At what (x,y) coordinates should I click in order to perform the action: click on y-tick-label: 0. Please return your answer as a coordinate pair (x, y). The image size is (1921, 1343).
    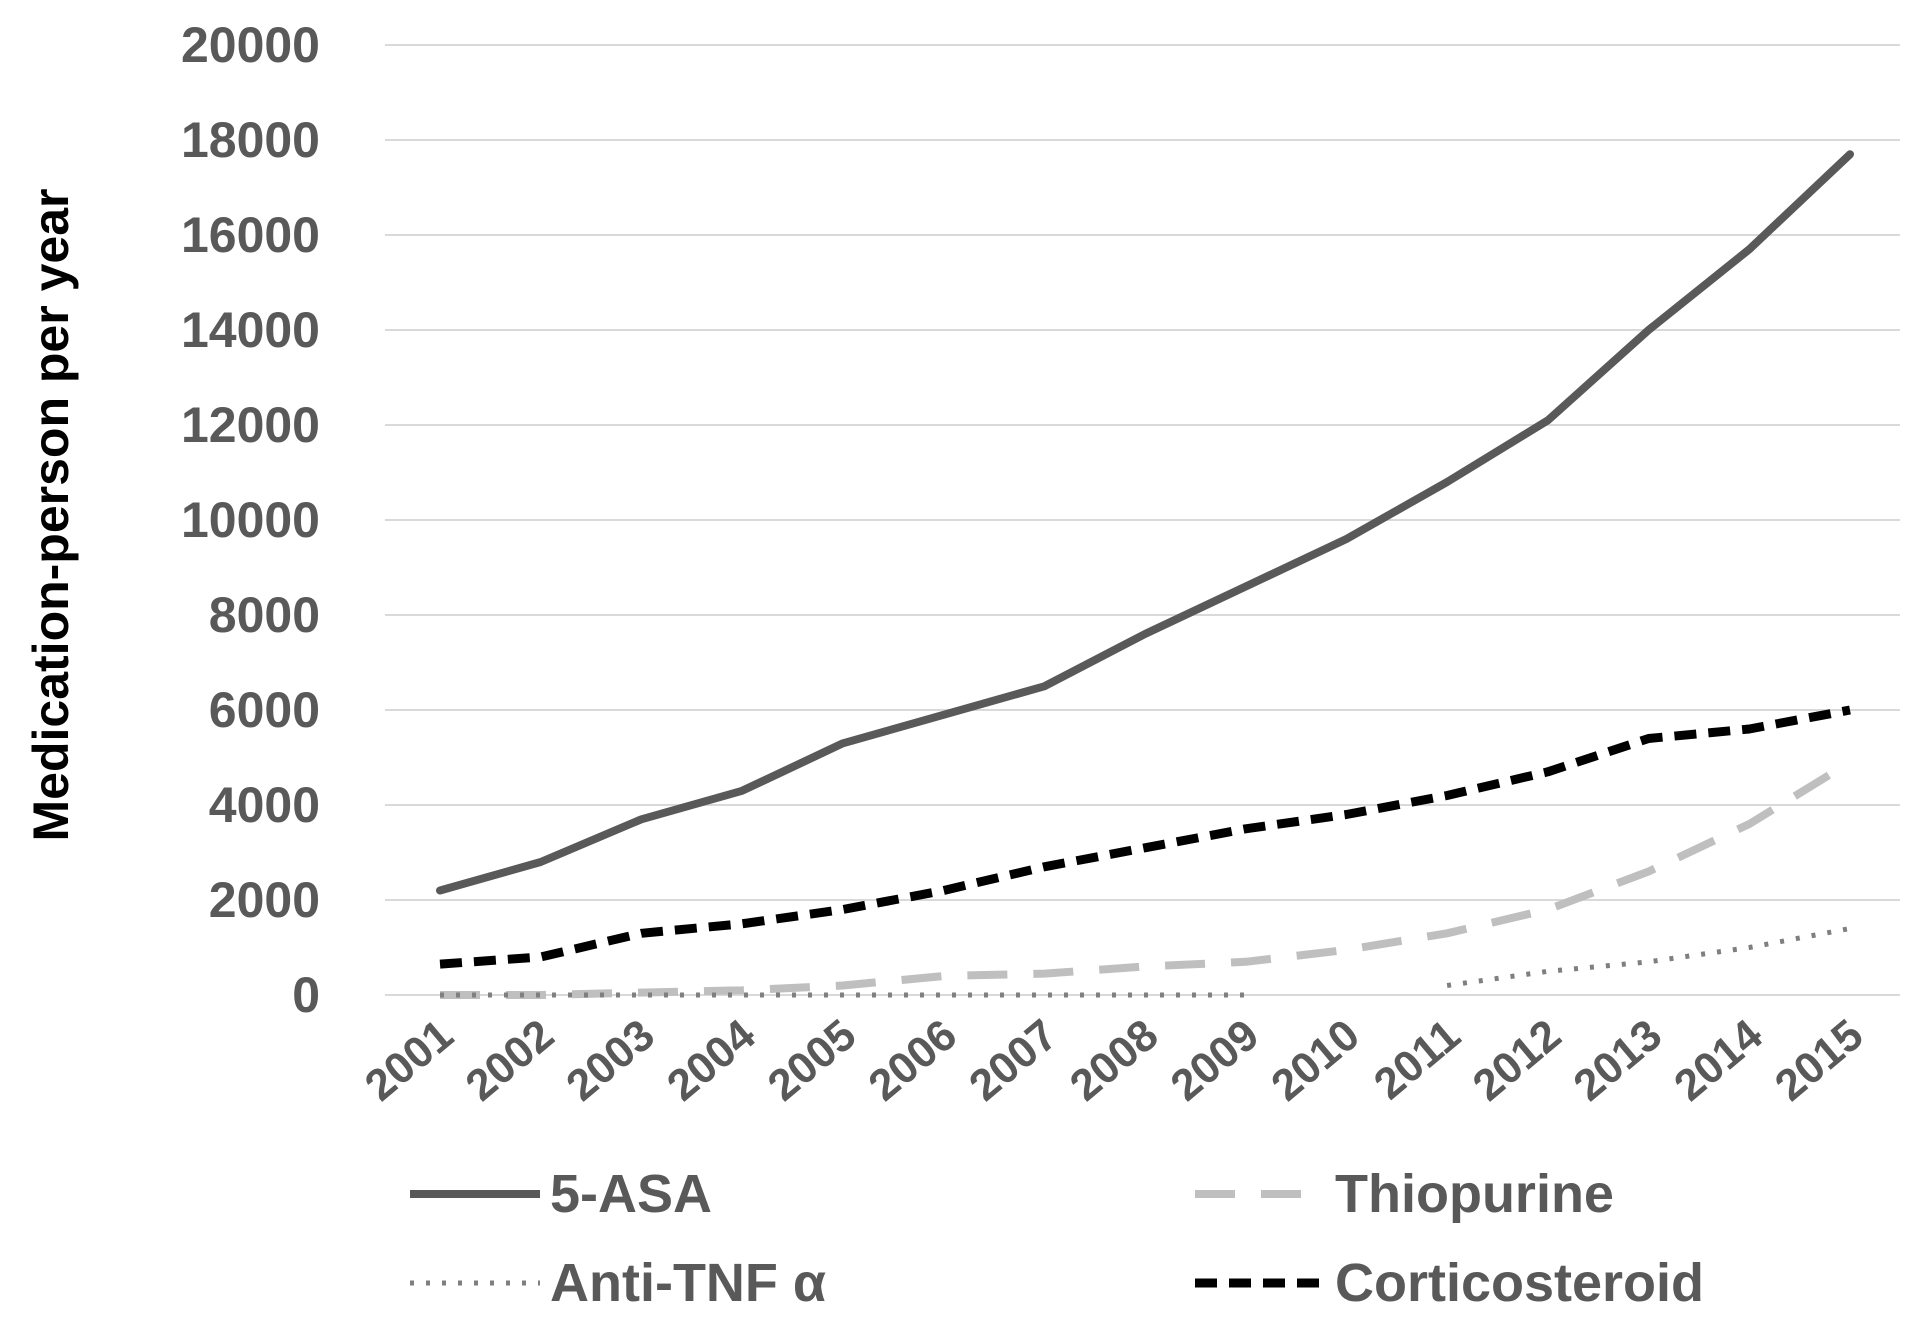
    Looking at the image, I should click on (306, 995).